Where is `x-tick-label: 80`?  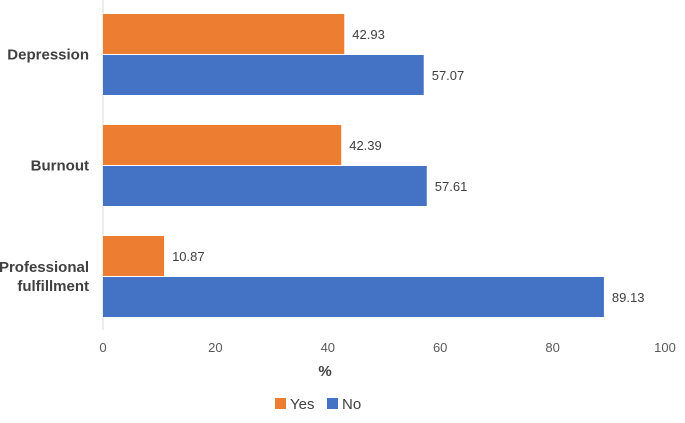
x-tick-label: 80 is located at coordinates (552, 347).